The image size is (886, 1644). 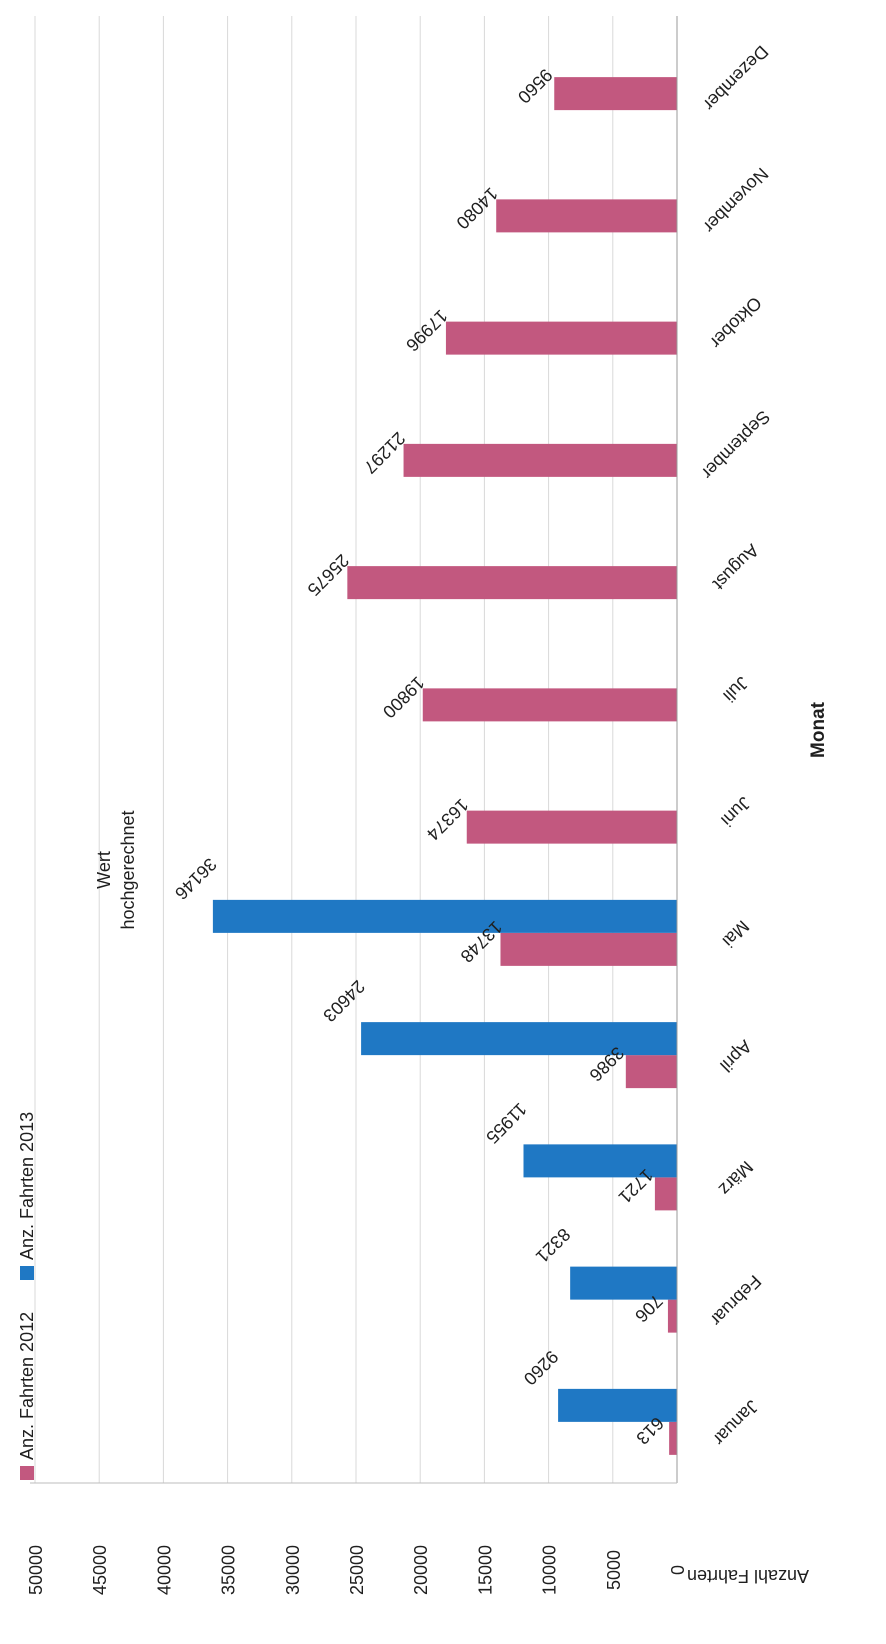 I want to click on data-label-2012: 25675, so click(x=328, y=575).